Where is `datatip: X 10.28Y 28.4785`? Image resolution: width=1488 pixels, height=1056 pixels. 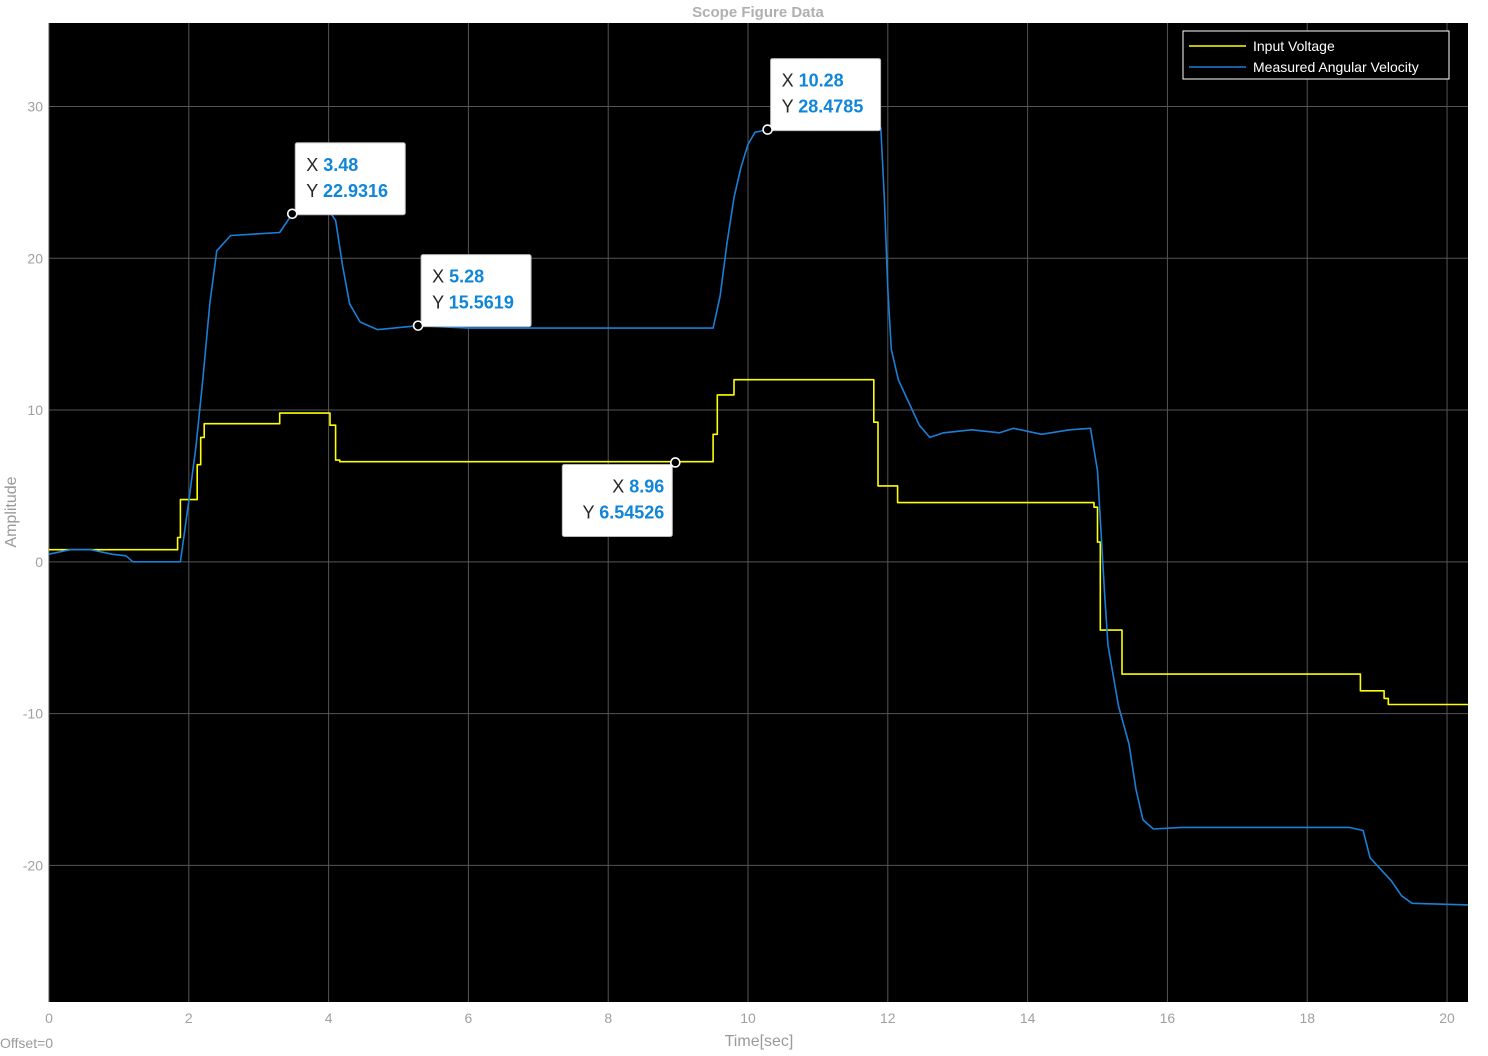
datatip: X 10.28Y 28.4785 is located at coordinates (822, 96).